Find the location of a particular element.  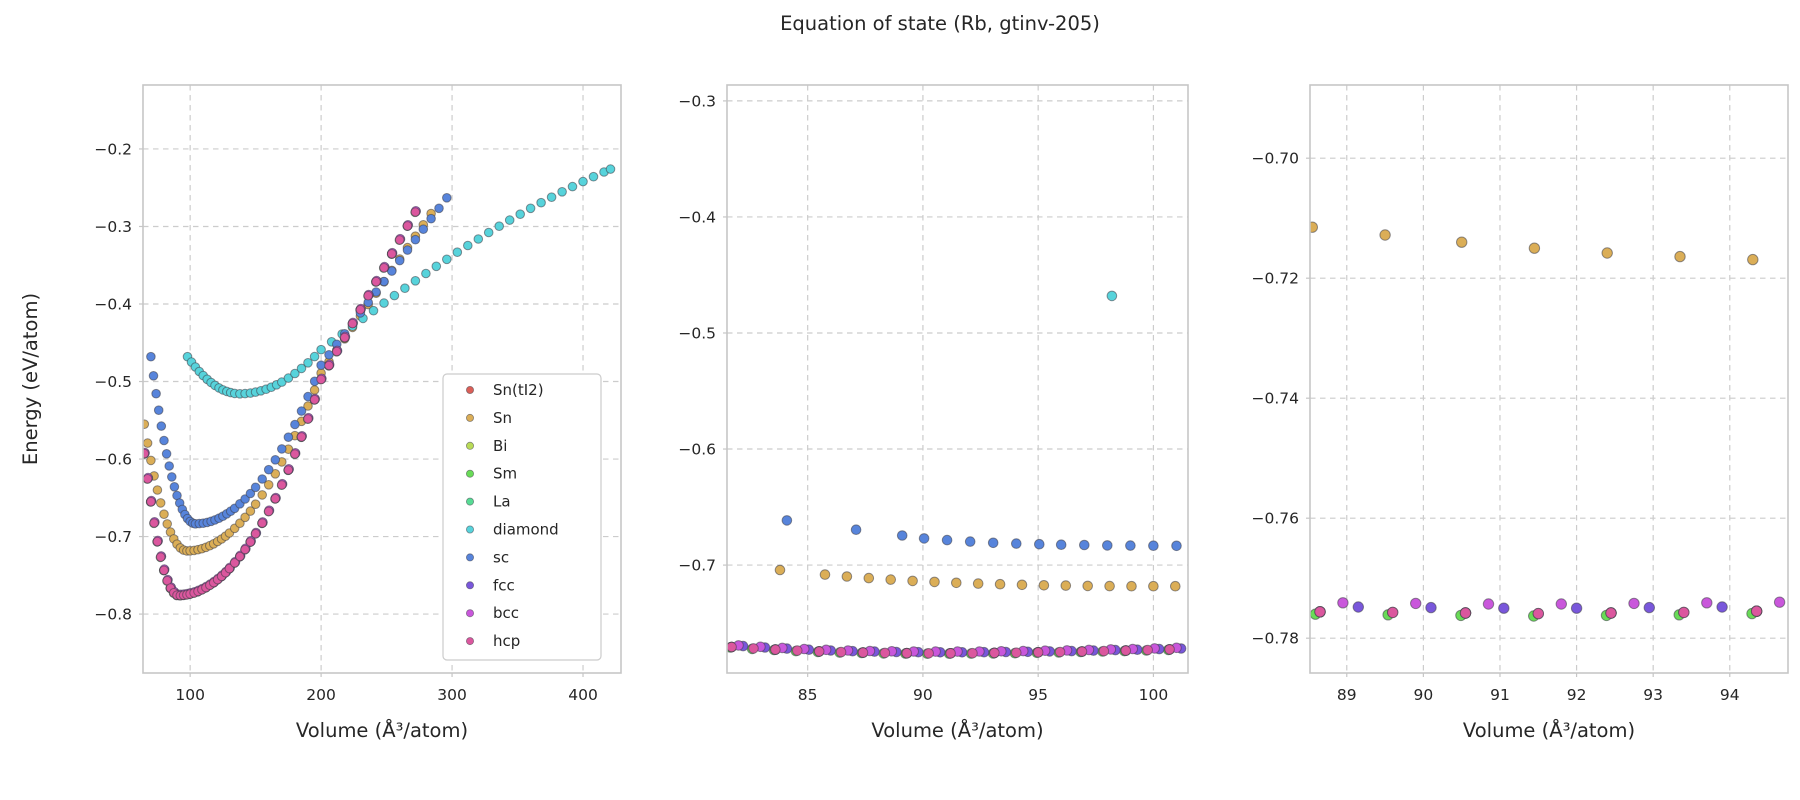

y-tick-label: −0.74 is located at coordinates (1276, 399).